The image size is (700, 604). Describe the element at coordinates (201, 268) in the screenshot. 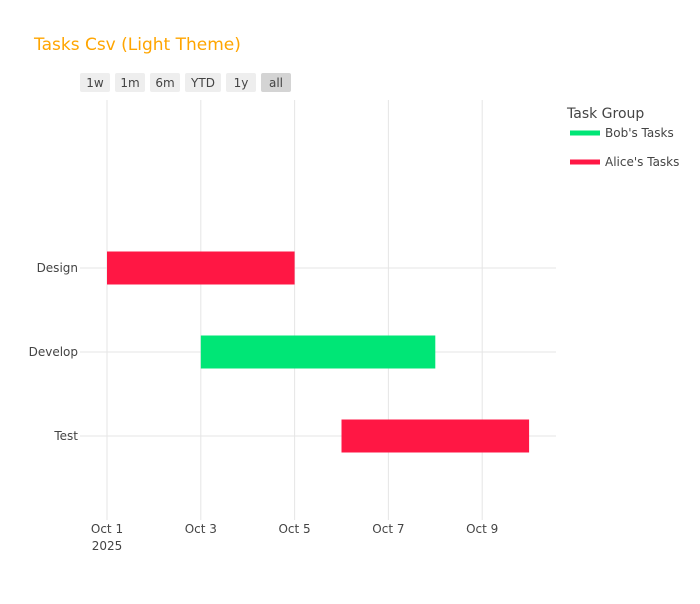

I see `bar-design` at that location.